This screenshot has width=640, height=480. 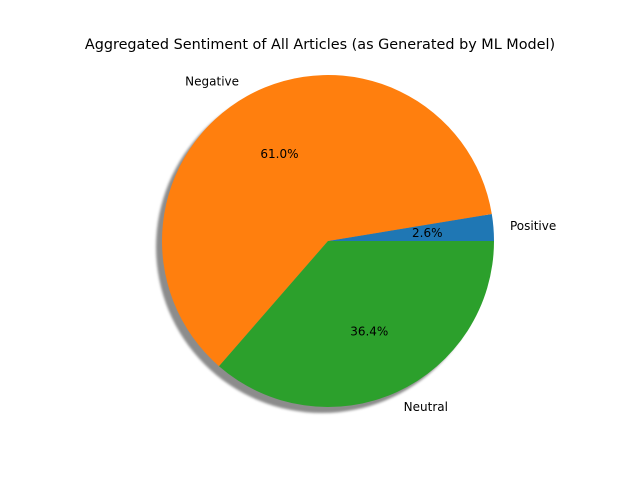 What do you see at coordinates (533, 226) in the screenshot?
I see `slice-label-positive: Positive` at bounding box center [533, 226].